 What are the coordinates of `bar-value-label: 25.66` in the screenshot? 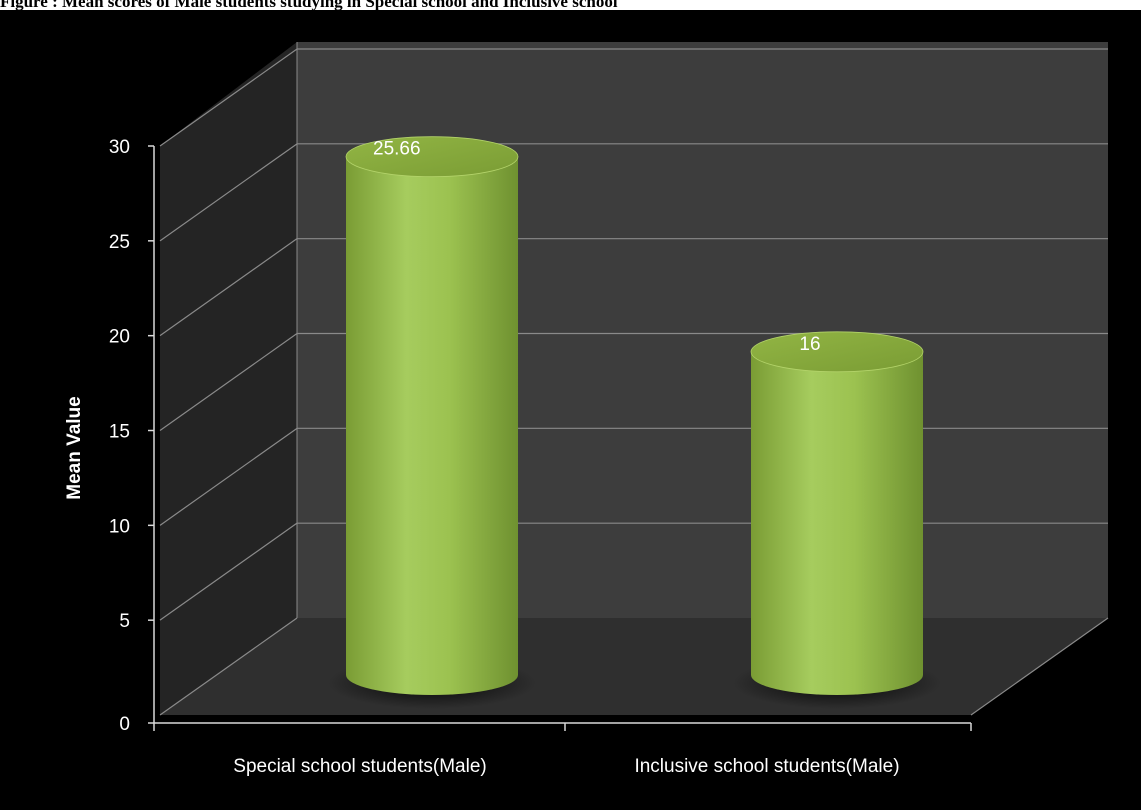 It's located at (397, 149).